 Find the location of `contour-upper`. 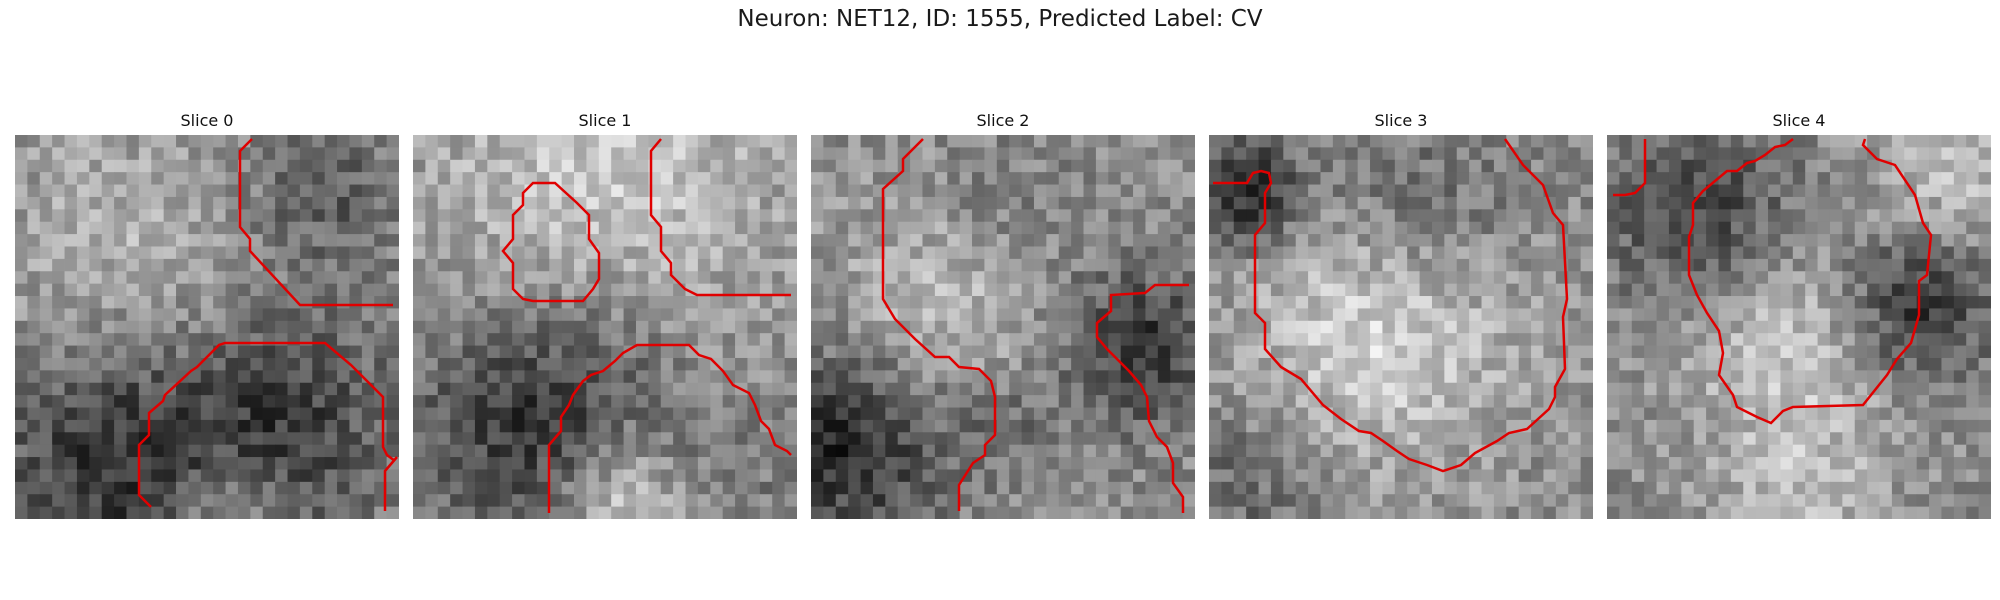

contour-upper is located at coordinates (315, 222).